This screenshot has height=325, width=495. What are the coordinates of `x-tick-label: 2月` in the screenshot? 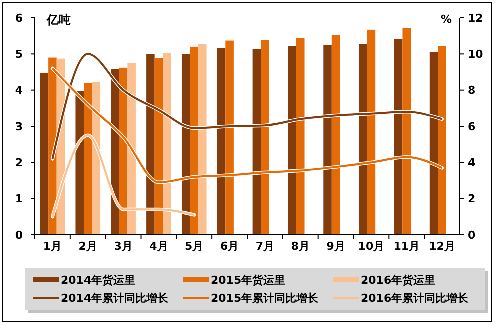 It's located at (88, 246).